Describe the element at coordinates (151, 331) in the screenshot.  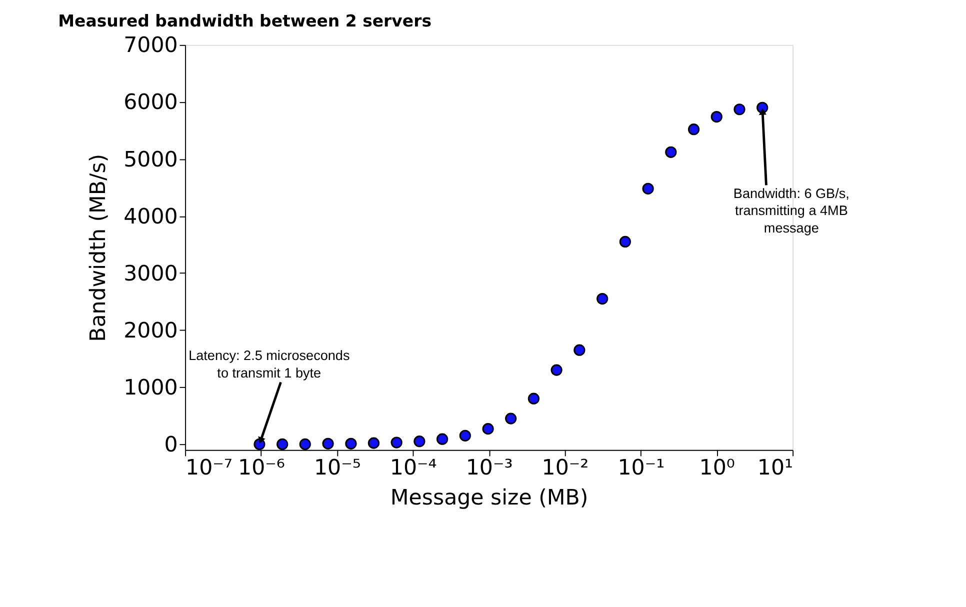
I see `y-tick-label: 2000` at that location.